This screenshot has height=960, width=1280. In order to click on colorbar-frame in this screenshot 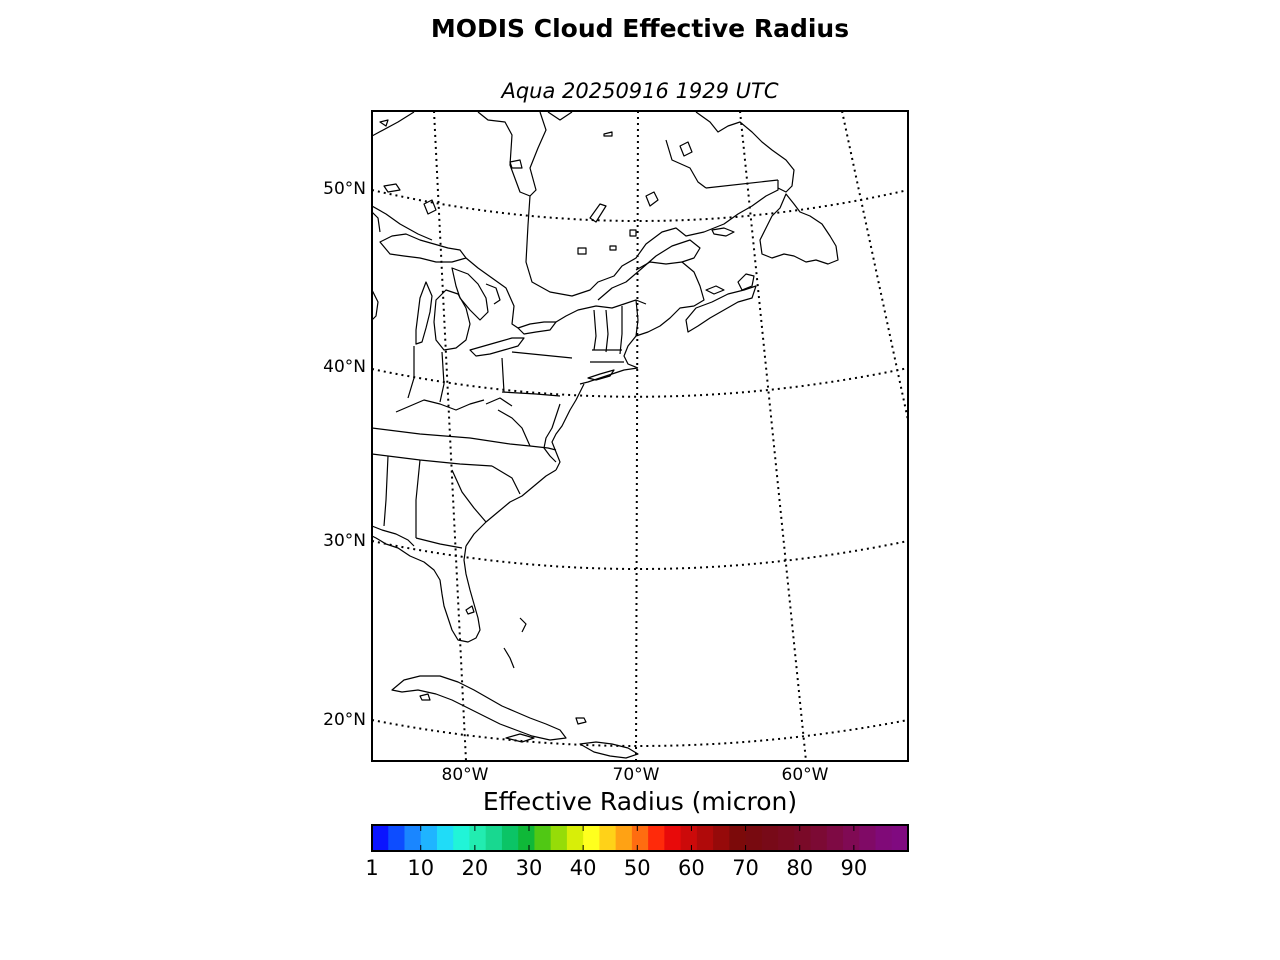, I will do `click(640, 838)`.